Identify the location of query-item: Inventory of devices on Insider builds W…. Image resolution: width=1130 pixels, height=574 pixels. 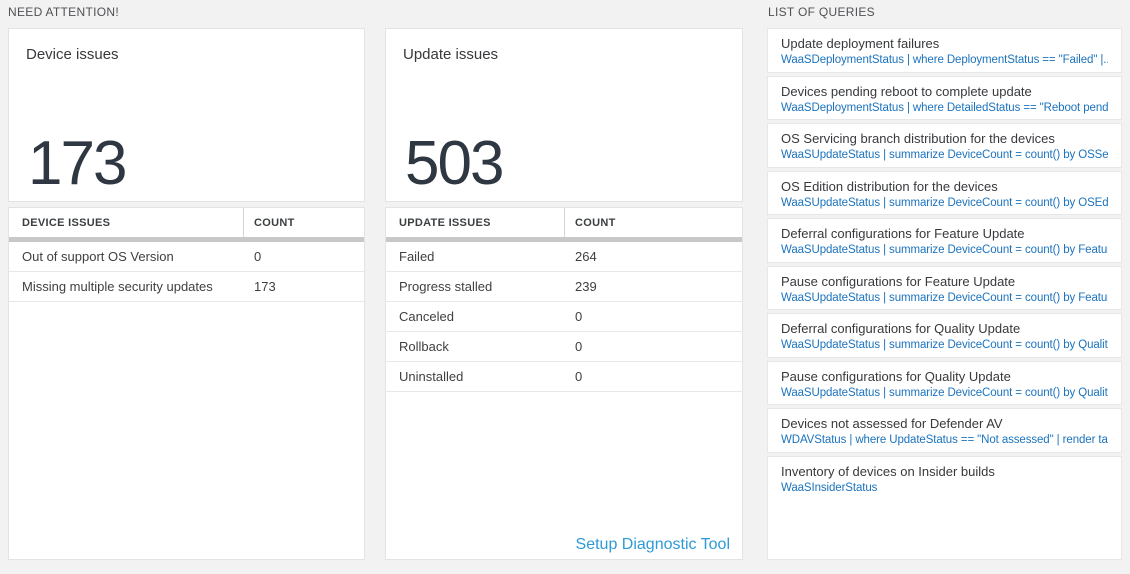
(944, 507).